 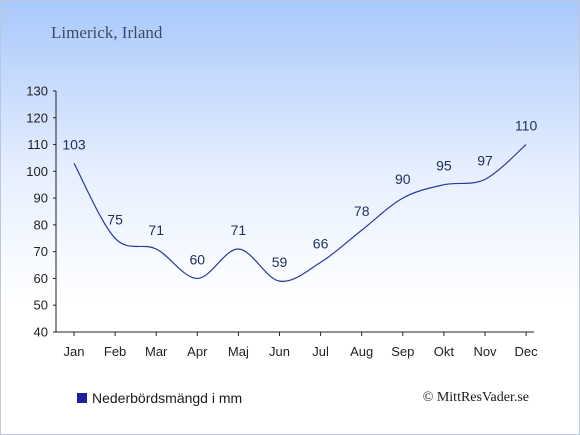 I want to click on data-label: 75, so click(x=115, y=219).